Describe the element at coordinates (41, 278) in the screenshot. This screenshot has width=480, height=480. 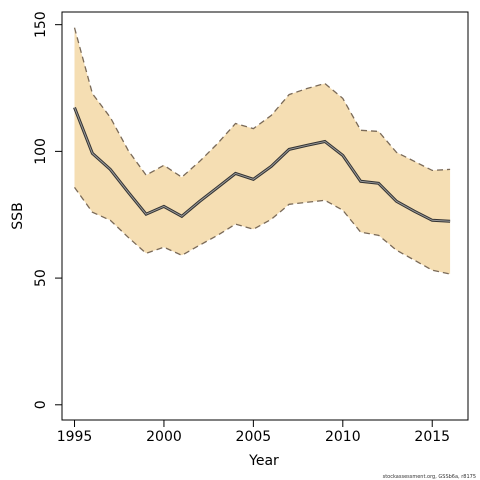
I see `y-tick-label: 50` at that location.